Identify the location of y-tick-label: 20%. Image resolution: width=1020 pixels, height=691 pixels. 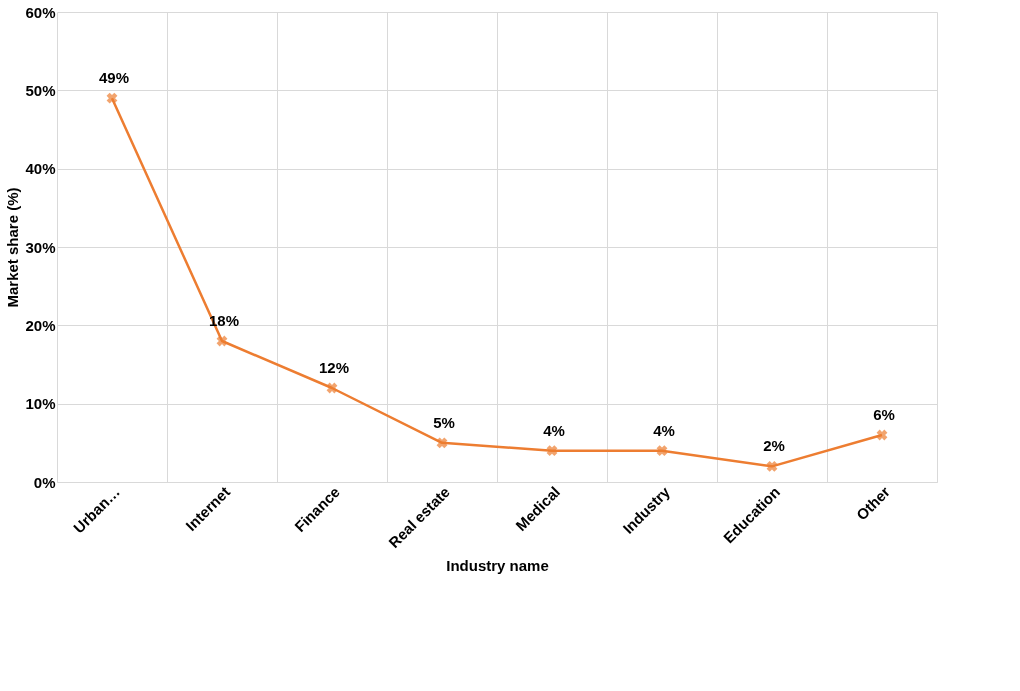
(40, 325).